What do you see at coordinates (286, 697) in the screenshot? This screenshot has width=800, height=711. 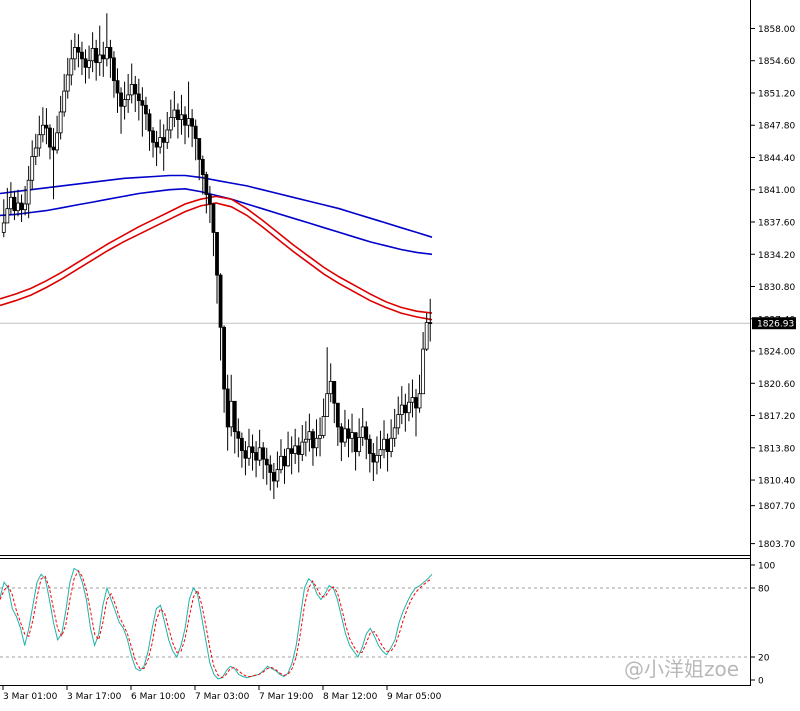 I see `time-tick-label: 7 Mar 19:00` at bounding box center [286, 697].